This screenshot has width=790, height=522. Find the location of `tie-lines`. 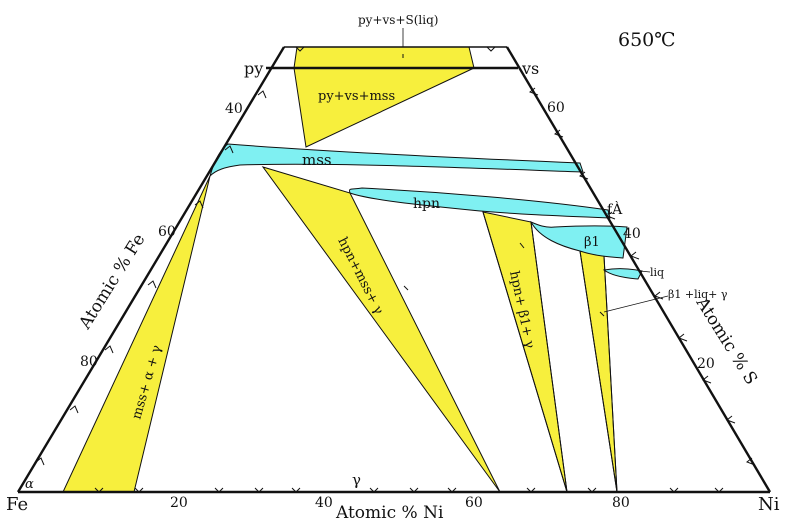

tie-lines is located at coordinates (550, 352).